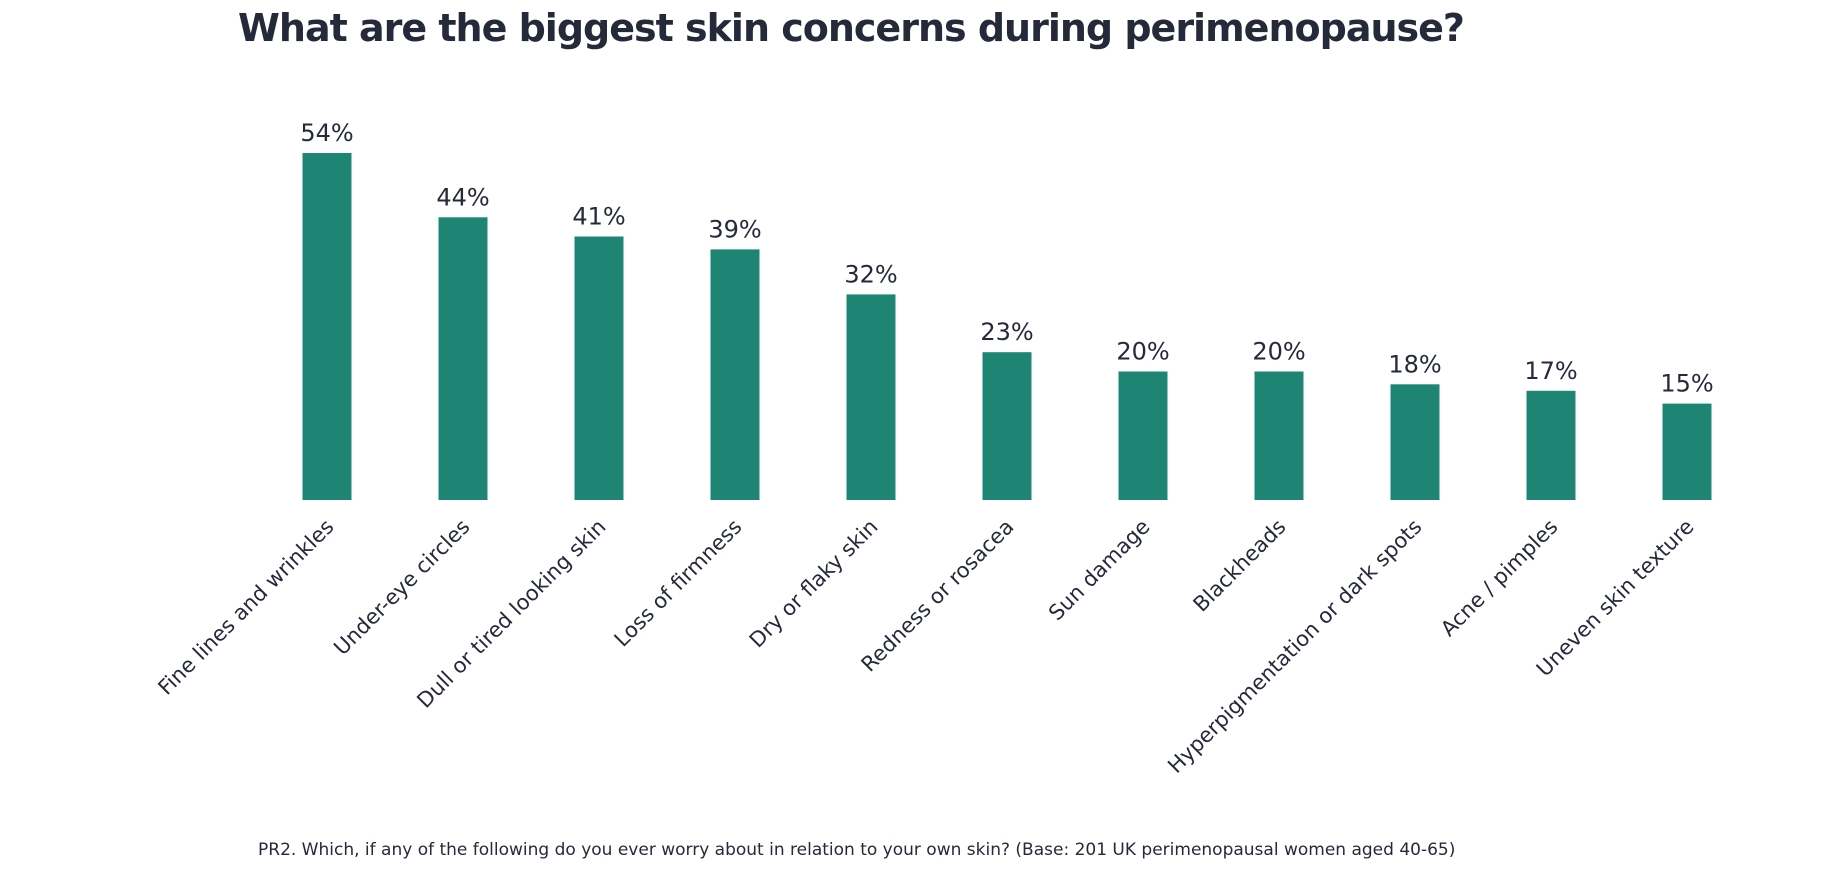 This screenshot has height=893, width=1847. What do you see at coordinates (326, 133) in the screenshot?
I see `bar-value-label: 54%` at bounding box center [326, 133].